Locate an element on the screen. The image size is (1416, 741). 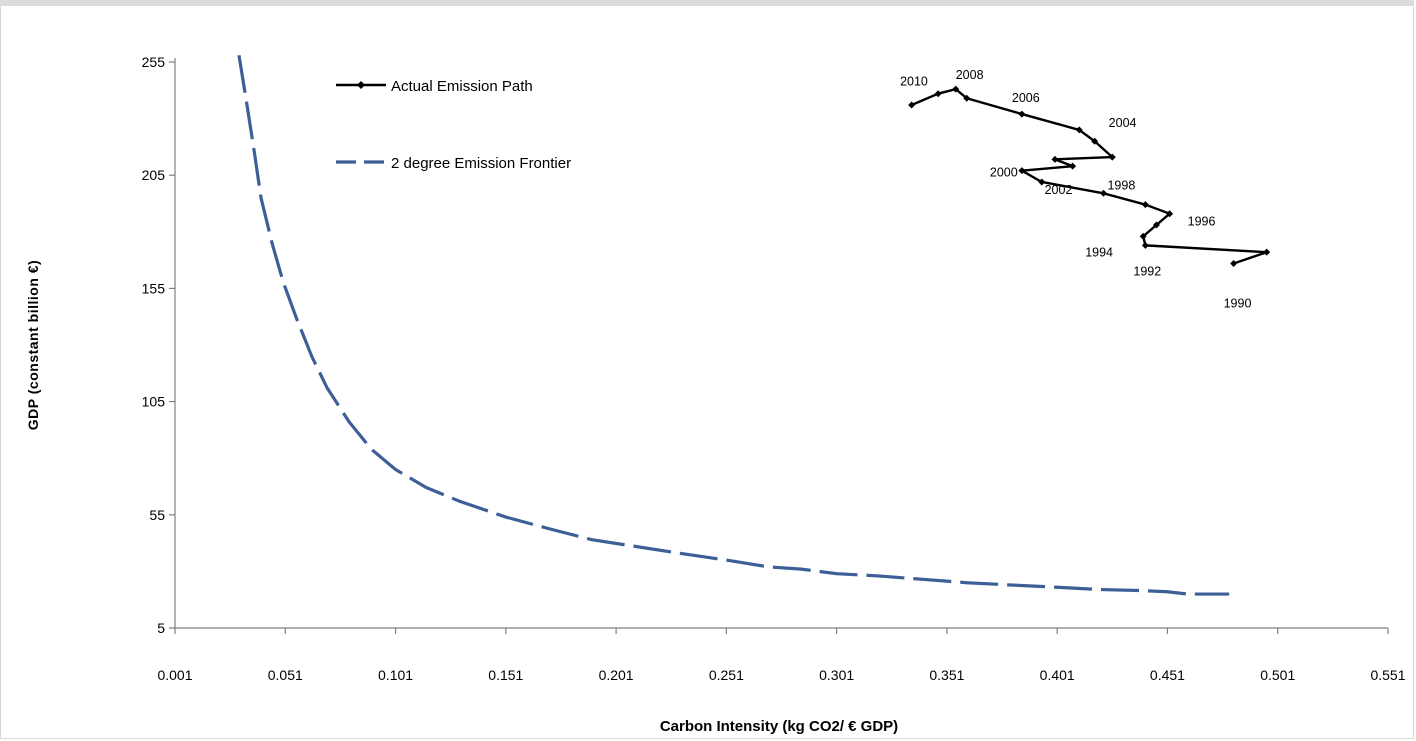
x-tick-label: 0.101 is located at coordinates (395, 675).